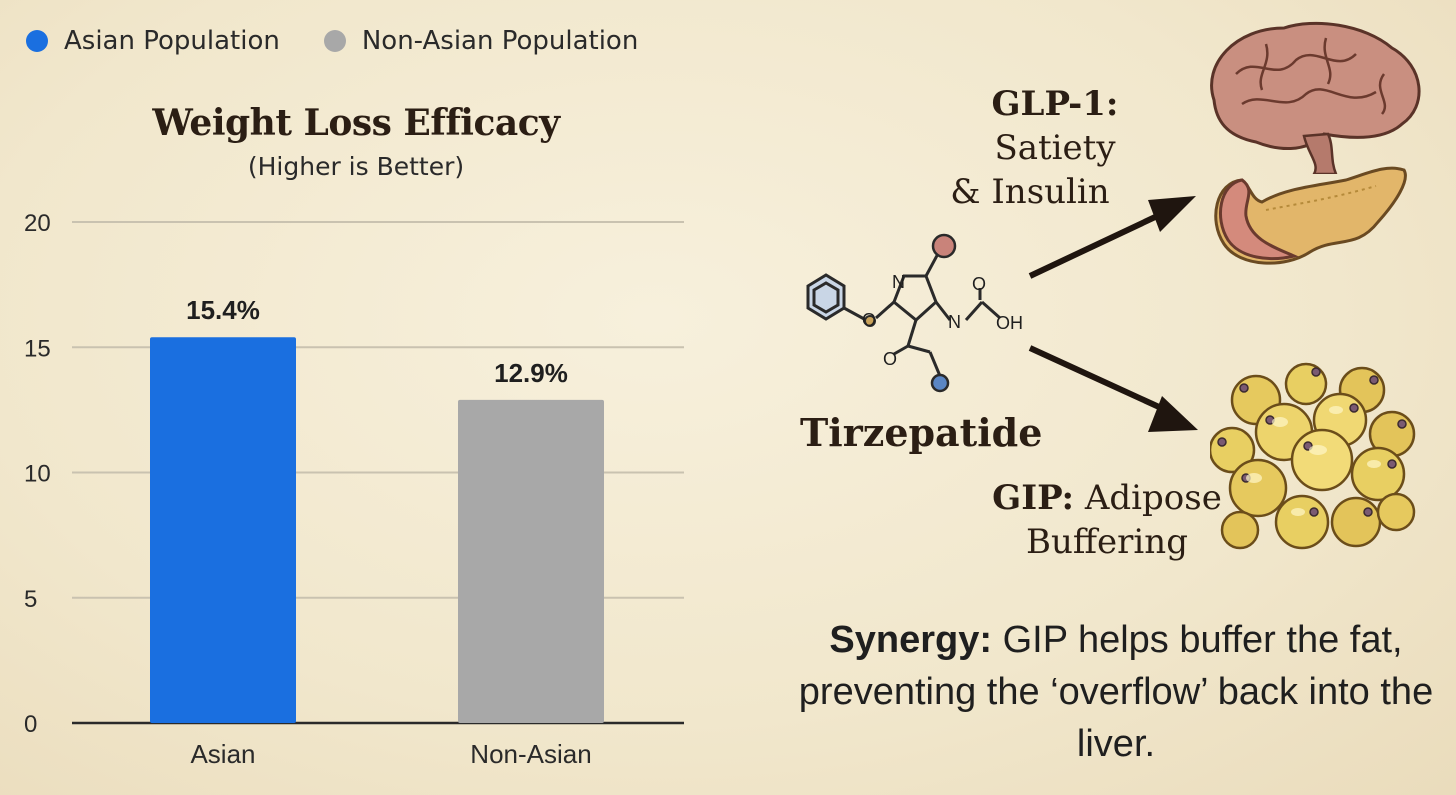 This screenshot has width=1456, height=795. What do you see at coordinates (531, 561) in the screenshot?
I see `bar-non-asian` at bounding box center [531, 561].